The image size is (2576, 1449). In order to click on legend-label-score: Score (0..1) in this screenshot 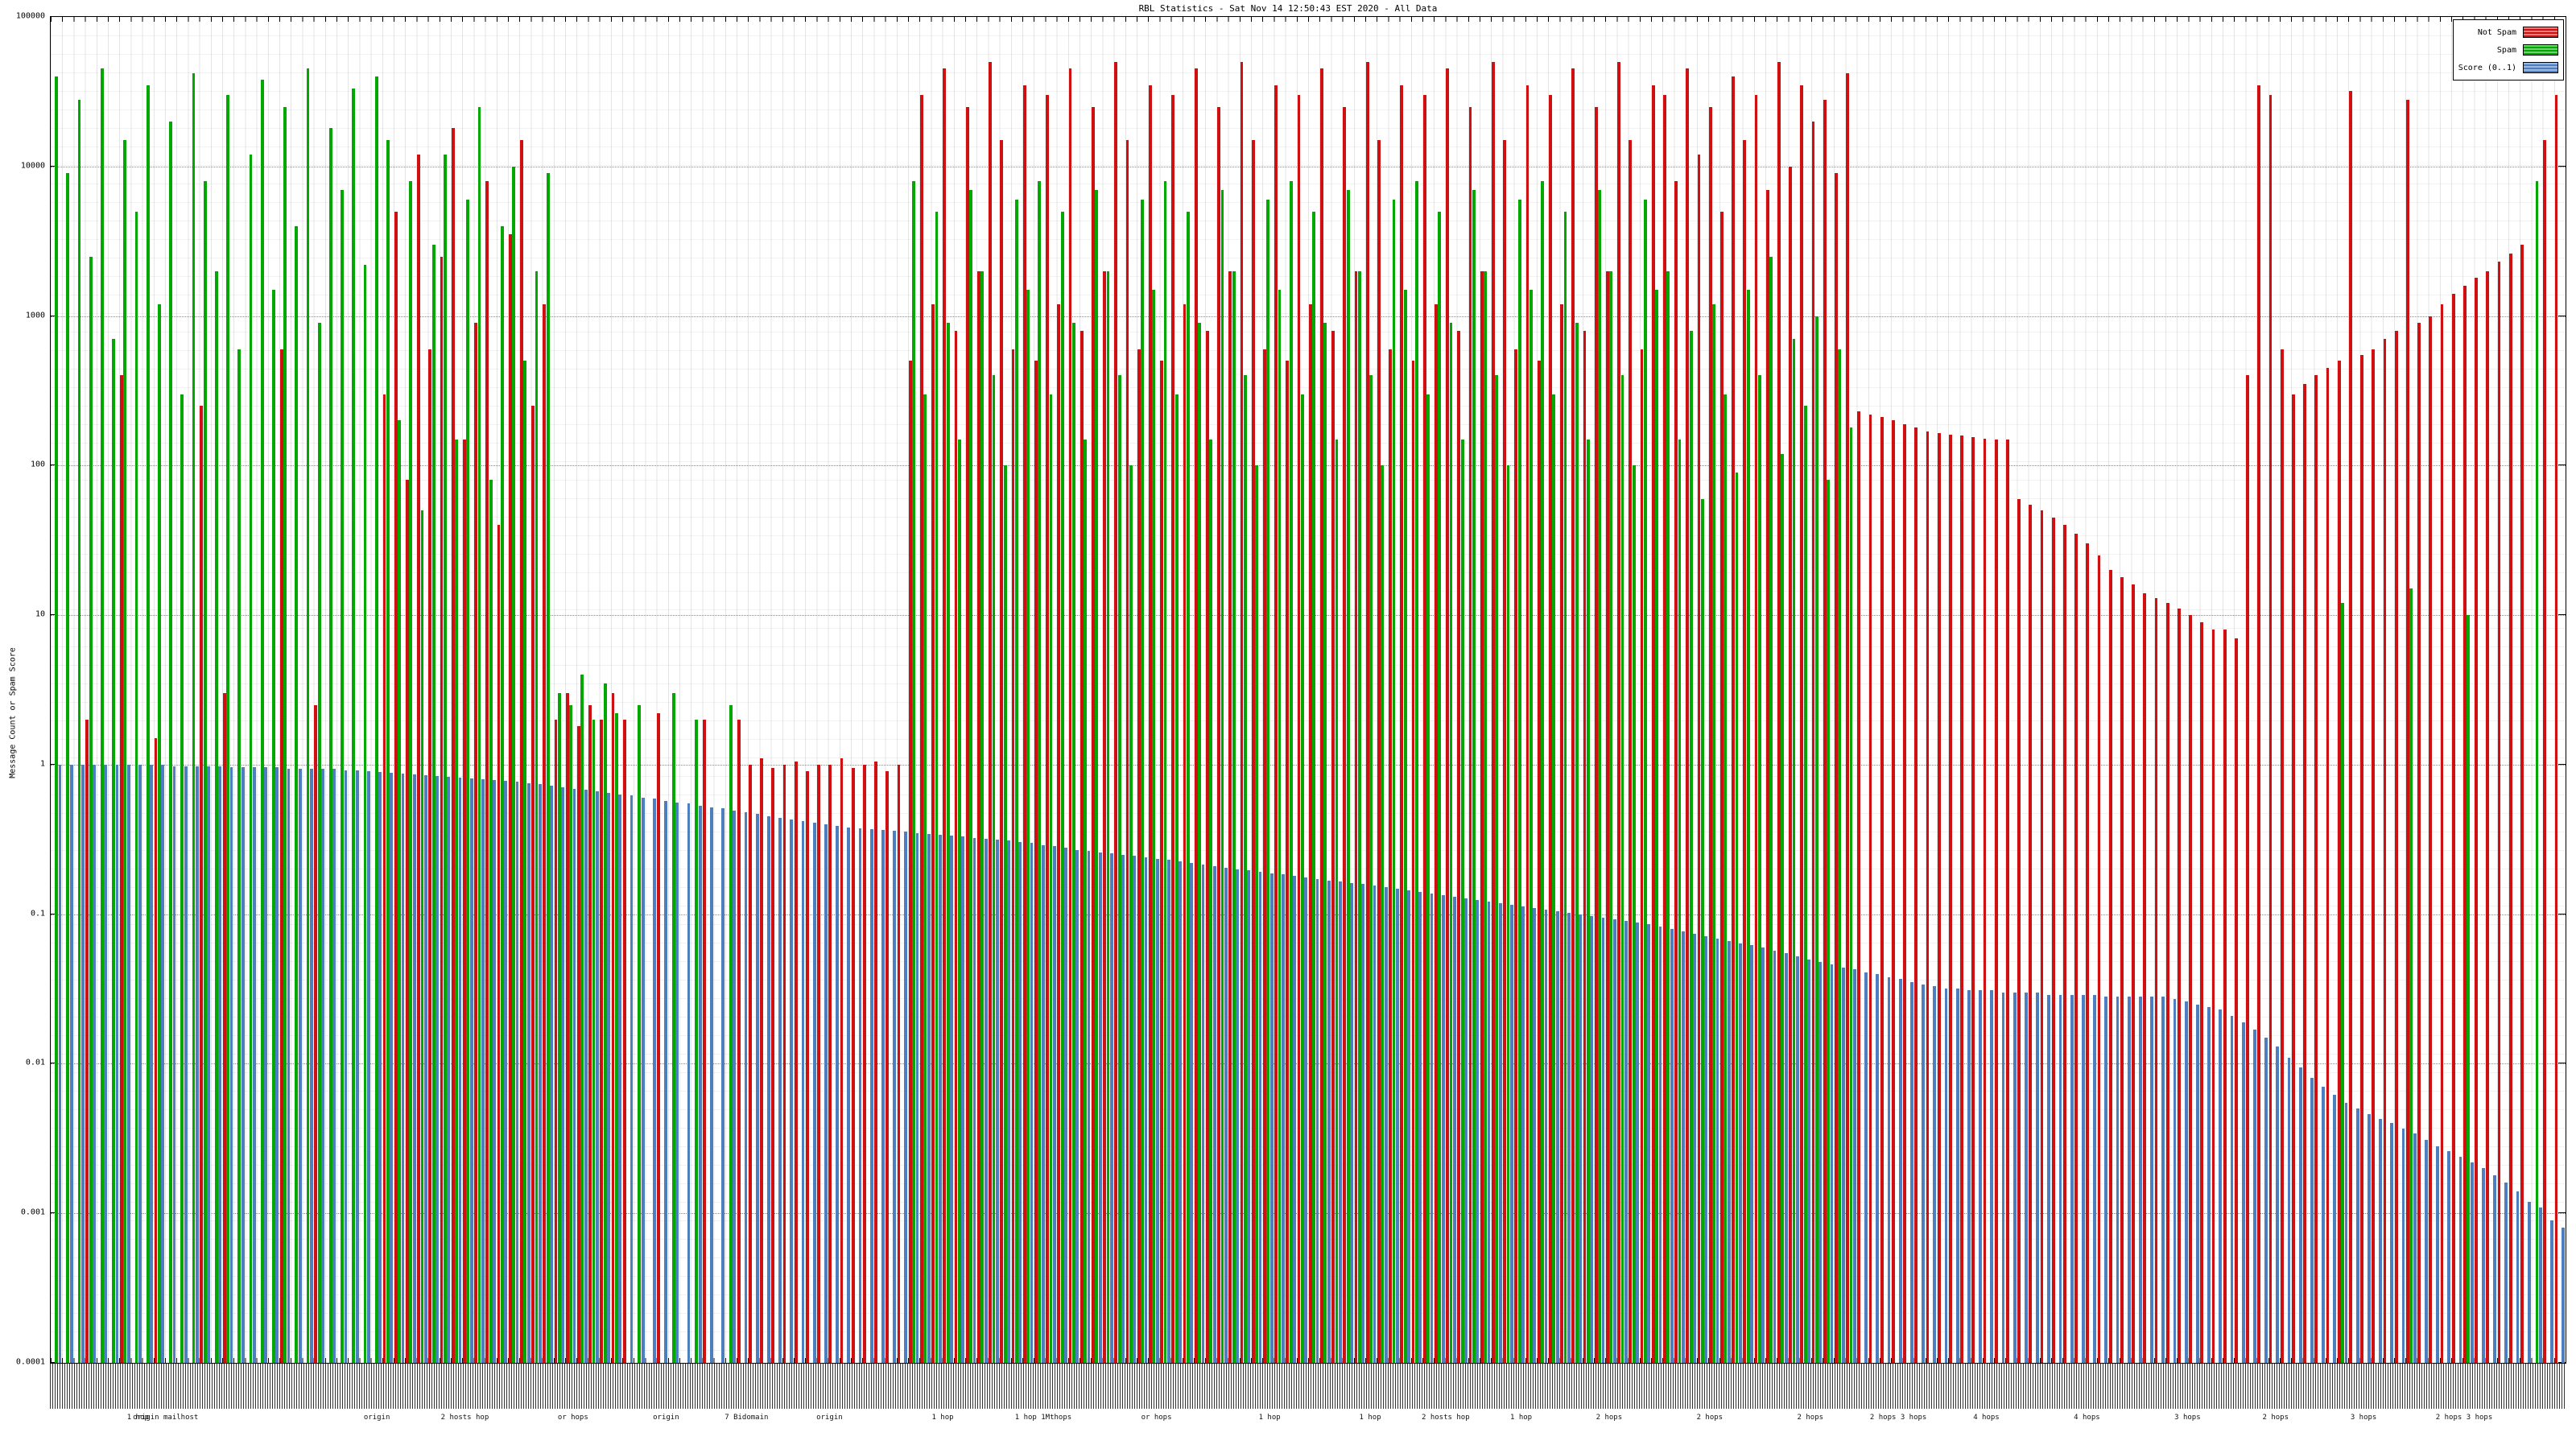, I will do `click(2487, 67)`.